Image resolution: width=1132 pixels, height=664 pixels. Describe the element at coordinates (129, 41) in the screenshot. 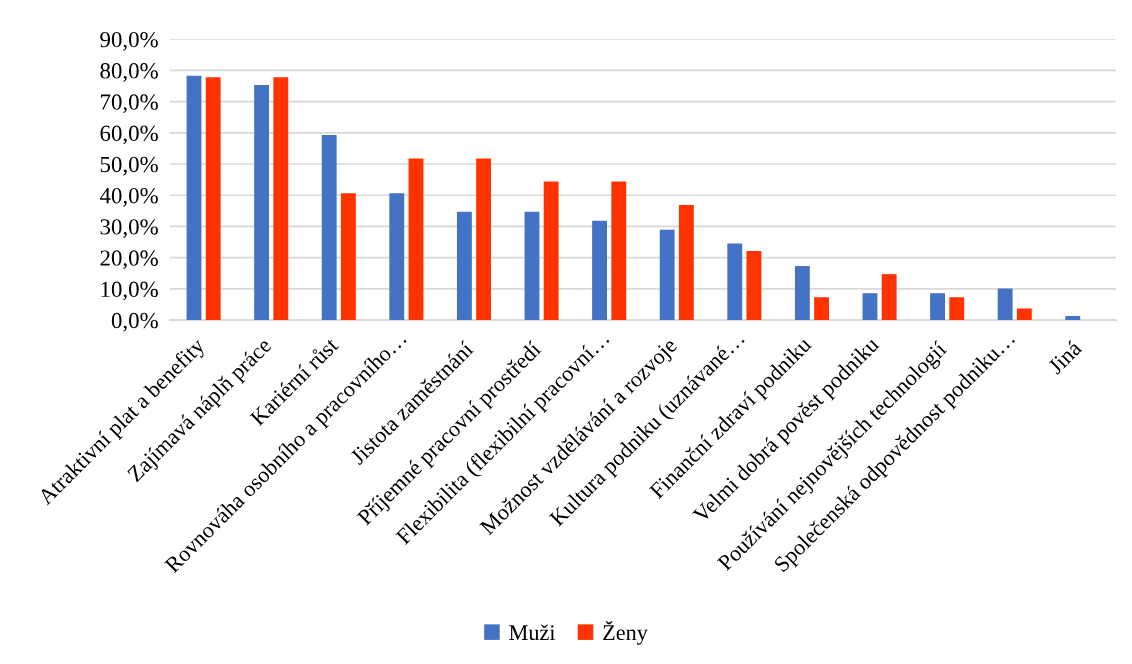

I see `y-tick-label: 90,0%` at that location.